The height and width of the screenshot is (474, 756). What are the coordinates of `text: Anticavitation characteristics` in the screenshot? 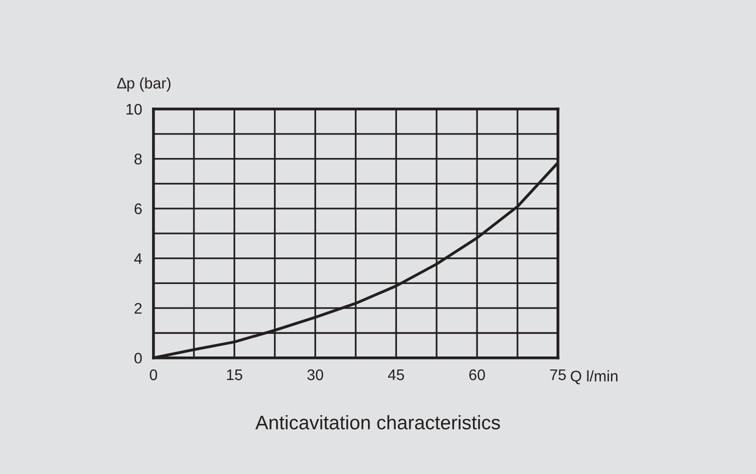 It's located at (377, 422).